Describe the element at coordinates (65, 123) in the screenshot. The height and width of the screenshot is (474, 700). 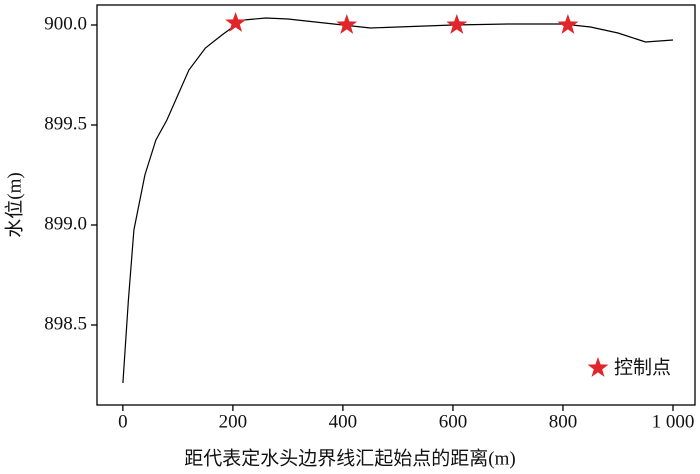
I see `y-tick-label: 899.5` at that location.